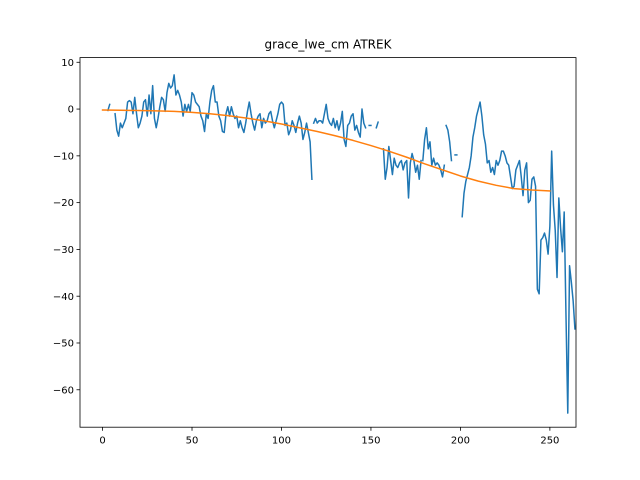  I want to click on chart-title: grace_lwe_cm ATREK, so click(329, 45).